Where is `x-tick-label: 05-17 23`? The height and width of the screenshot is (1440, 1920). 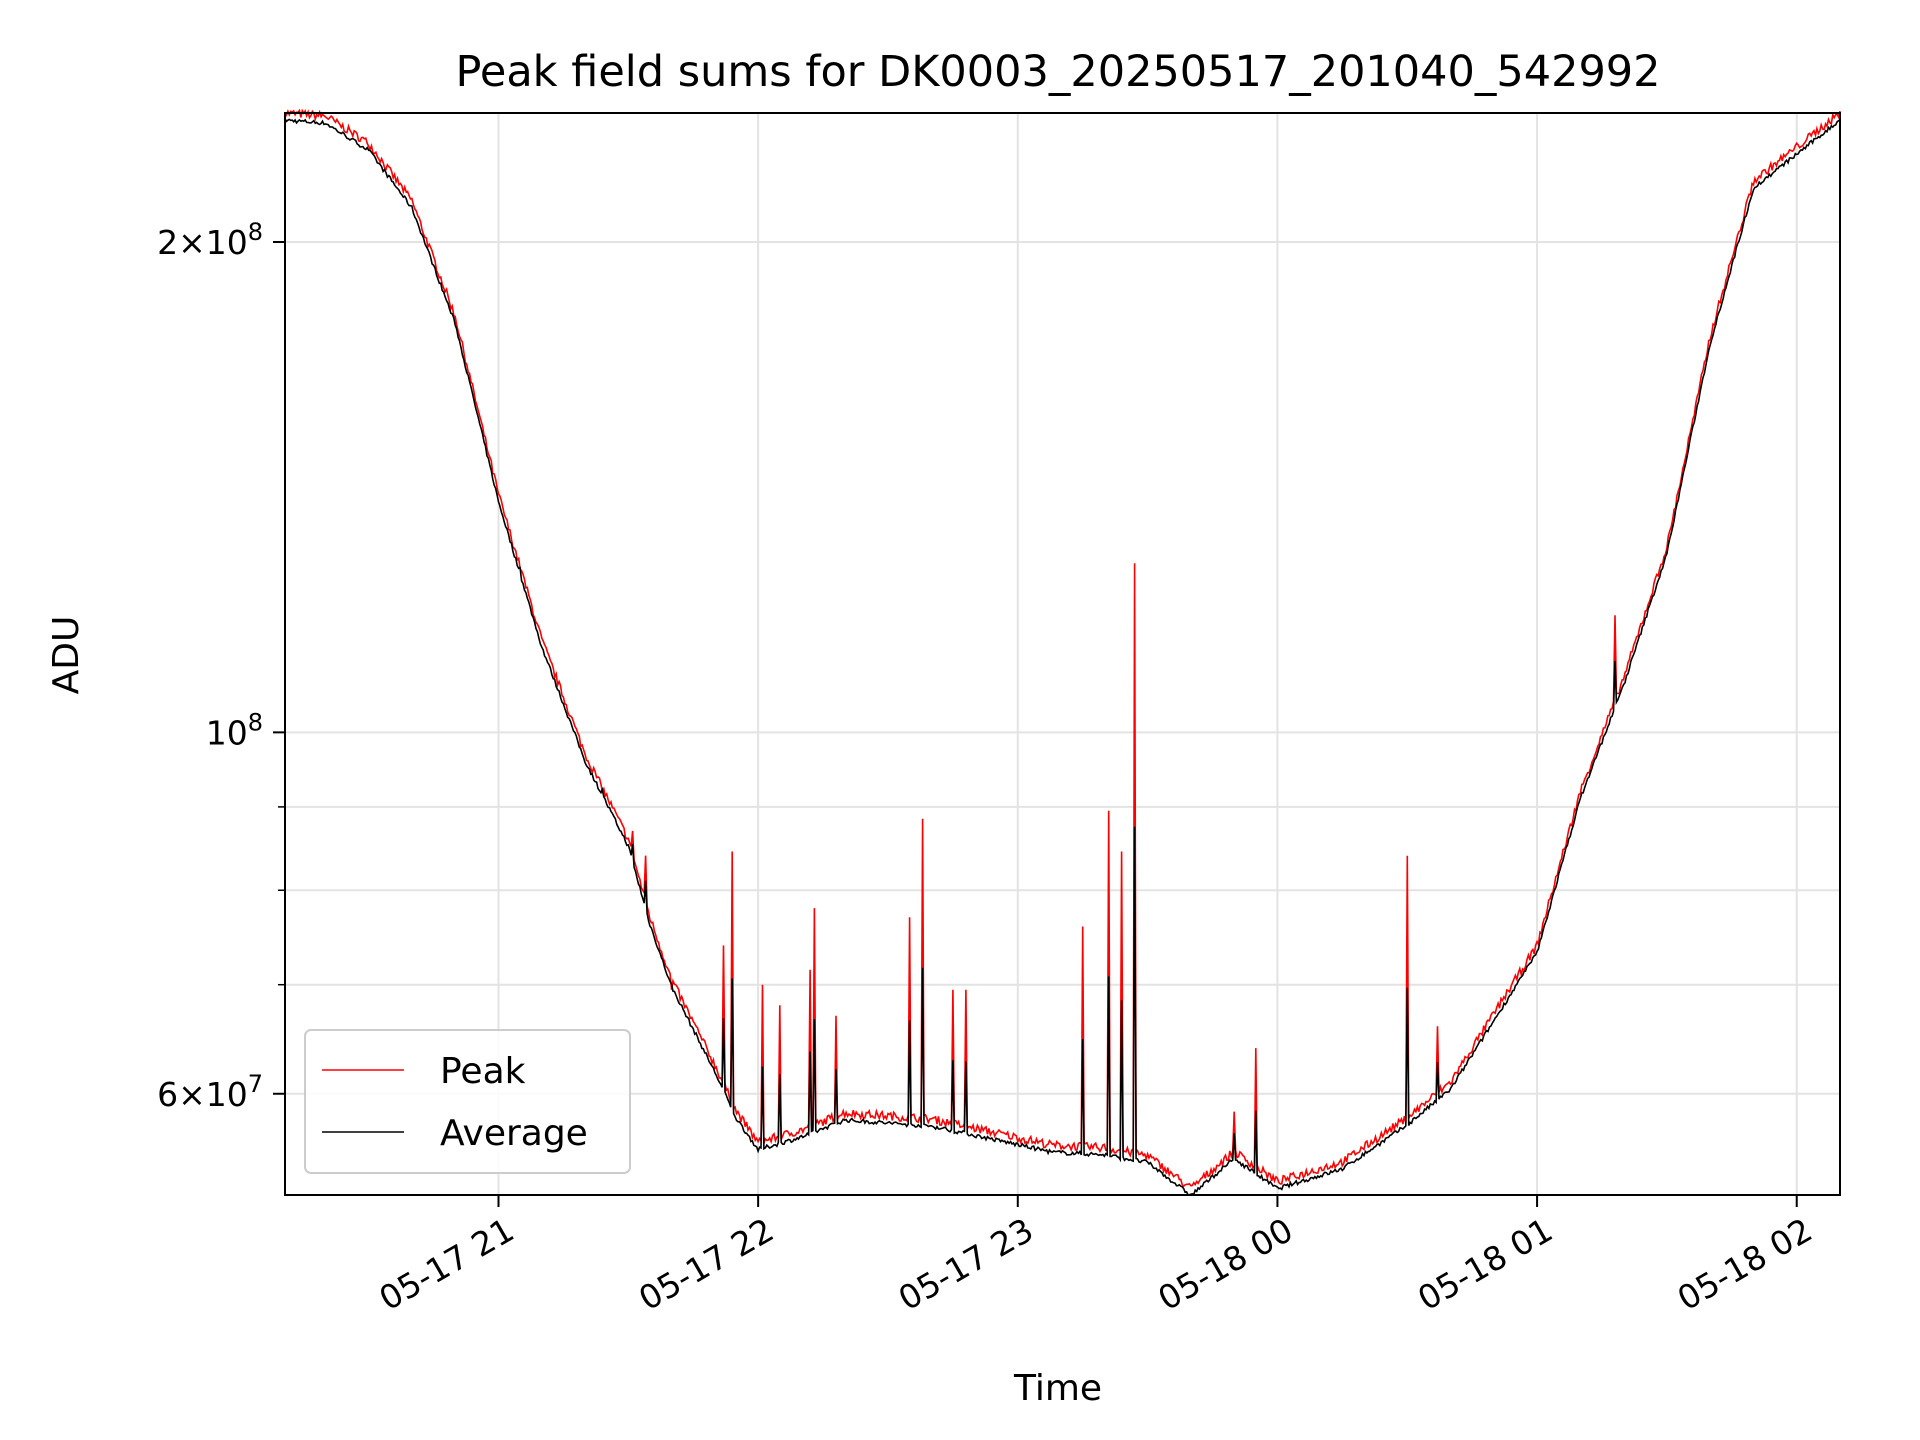 x-tick-label: 05-17 23 is located at coordinates (966, 1264).